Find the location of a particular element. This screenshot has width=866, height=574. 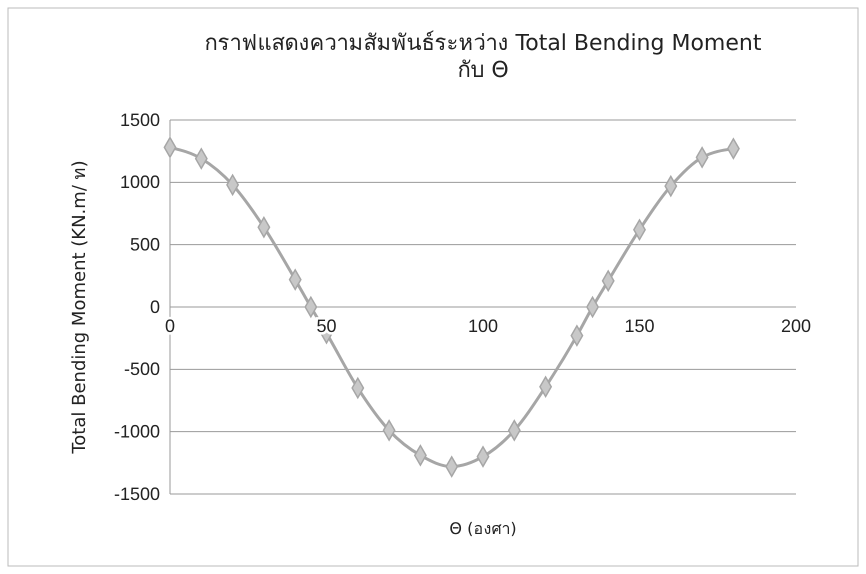

x-tick-label: 200 is located at coordinates (796, 326).